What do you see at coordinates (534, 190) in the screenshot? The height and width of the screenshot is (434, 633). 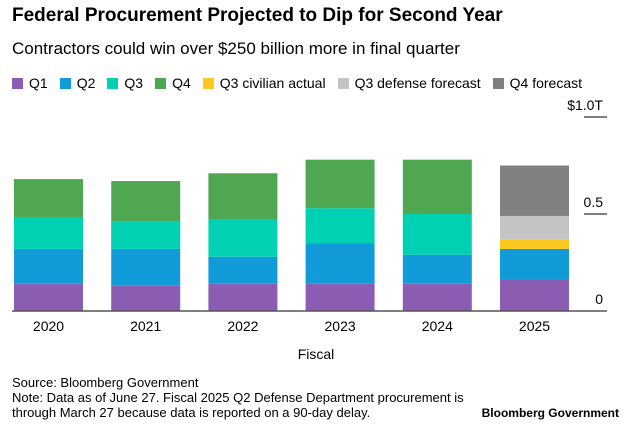 I see `bar-segment-q4-forecast` at bounding box center [534, 190].